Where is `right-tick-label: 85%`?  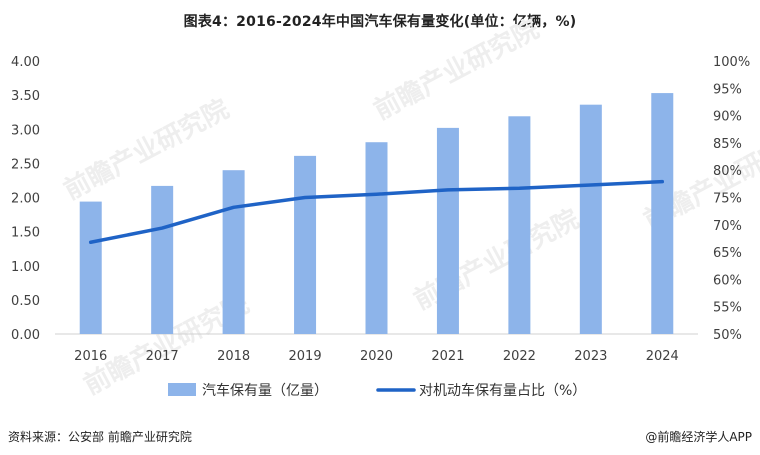 right-tick-label: 85% is located at coordinates (727, 144).